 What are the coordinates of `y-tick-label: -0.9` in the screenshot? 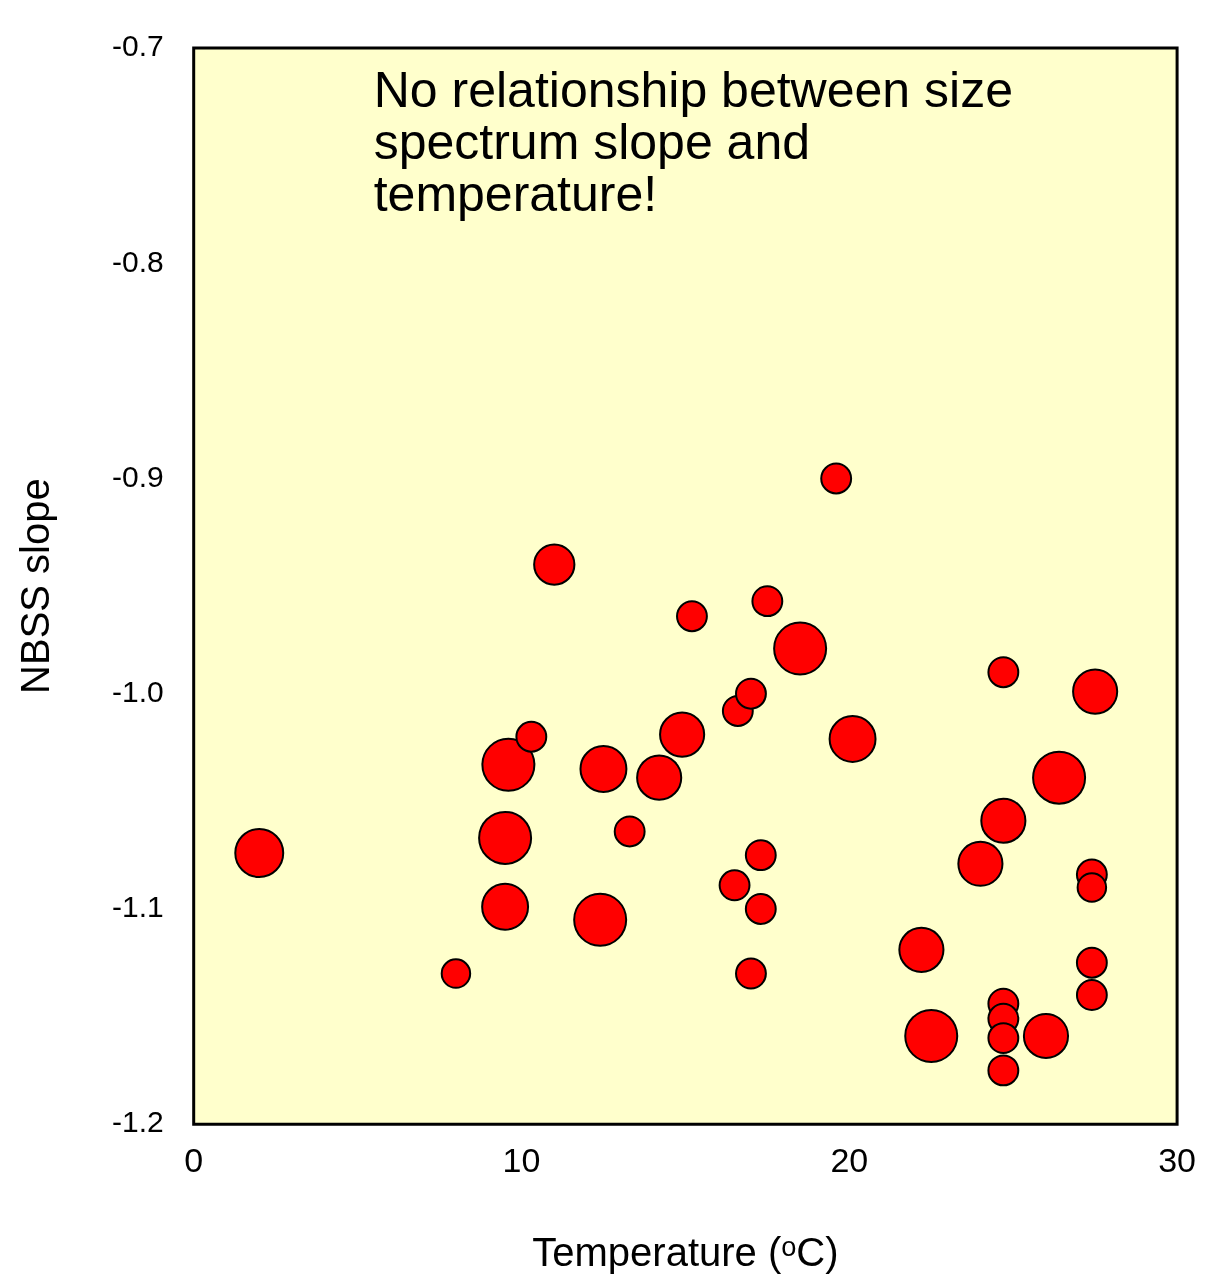 It's located at (137, 476).